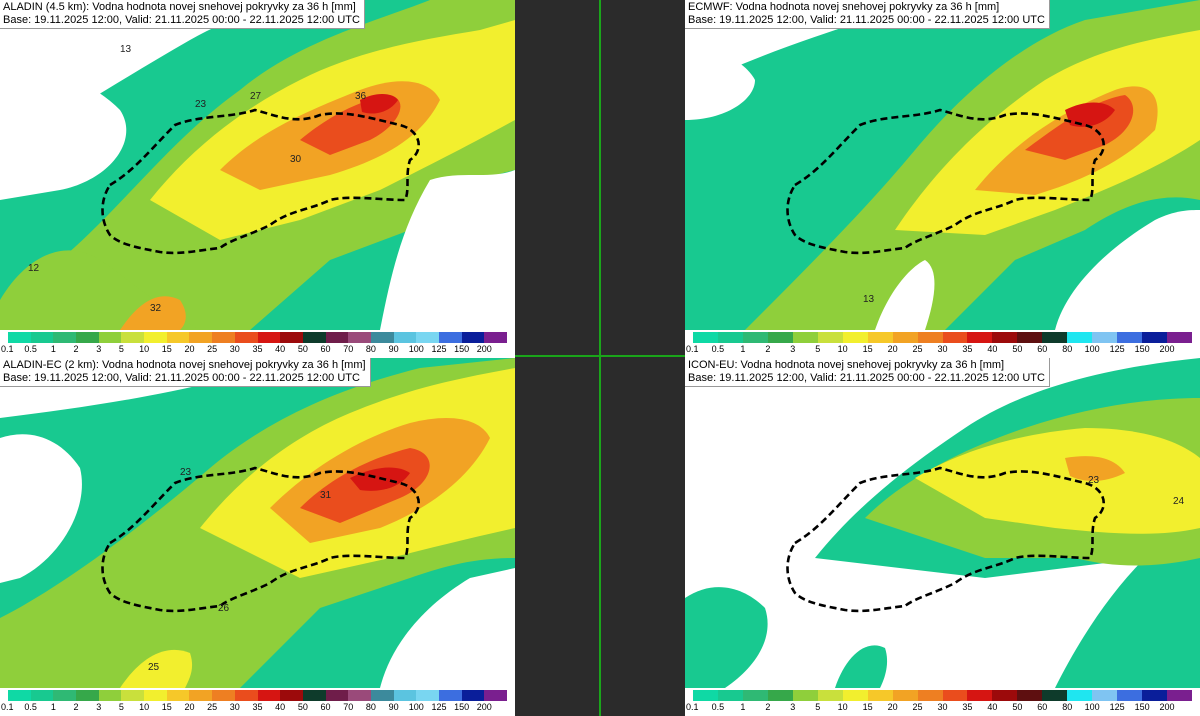 This screenshot has width=1200, height=716. What do you see at coordinates (1067, 707) in the screenshot?
I see `legend-tick-label: 80` at bounding box center [1067, 707].